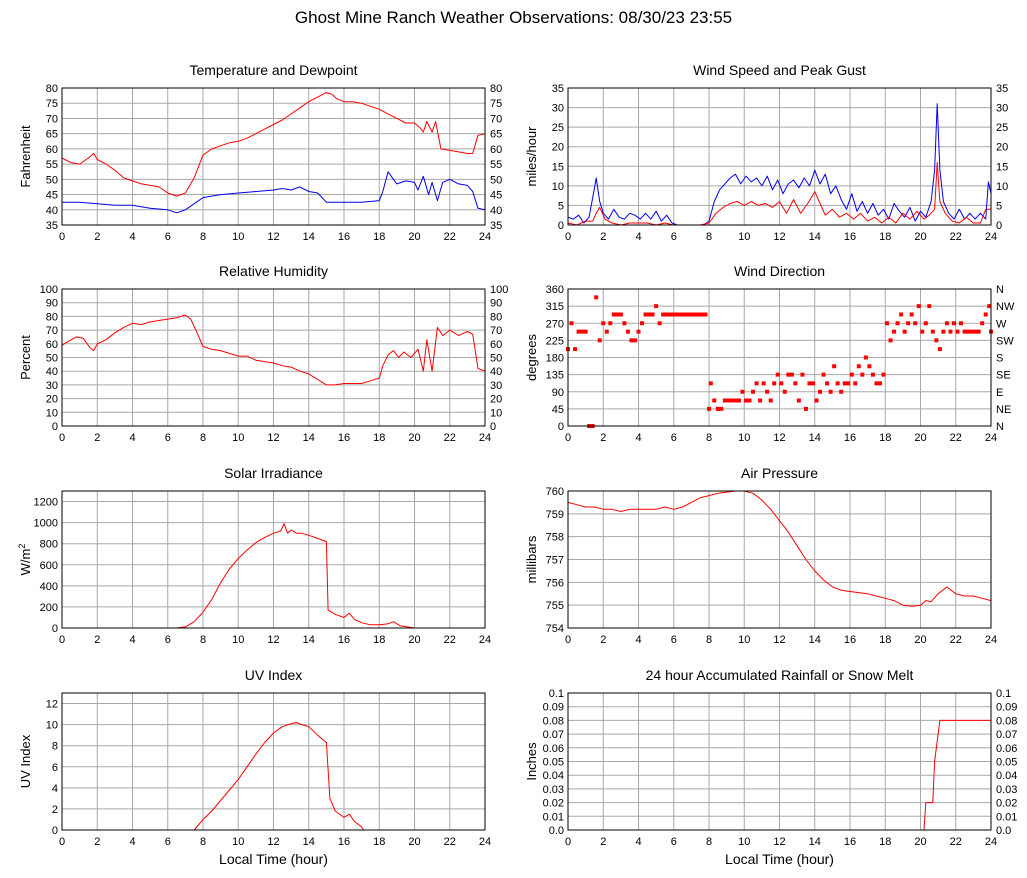  I want to click on y-tick-label: 225, so click(555, 341).